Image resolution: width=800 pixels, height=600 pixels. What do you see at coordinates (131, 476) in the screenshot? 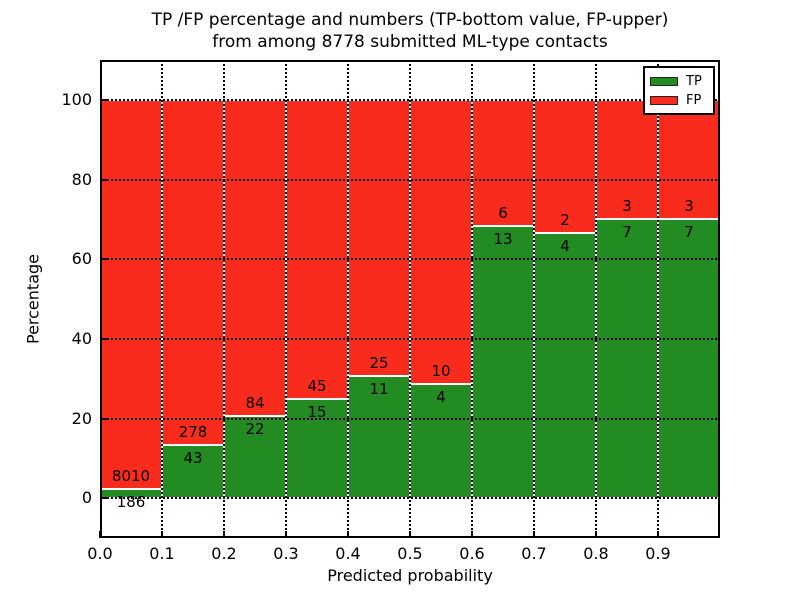
I see `fp-count-label: 8010` at bounding box center [131, 476].